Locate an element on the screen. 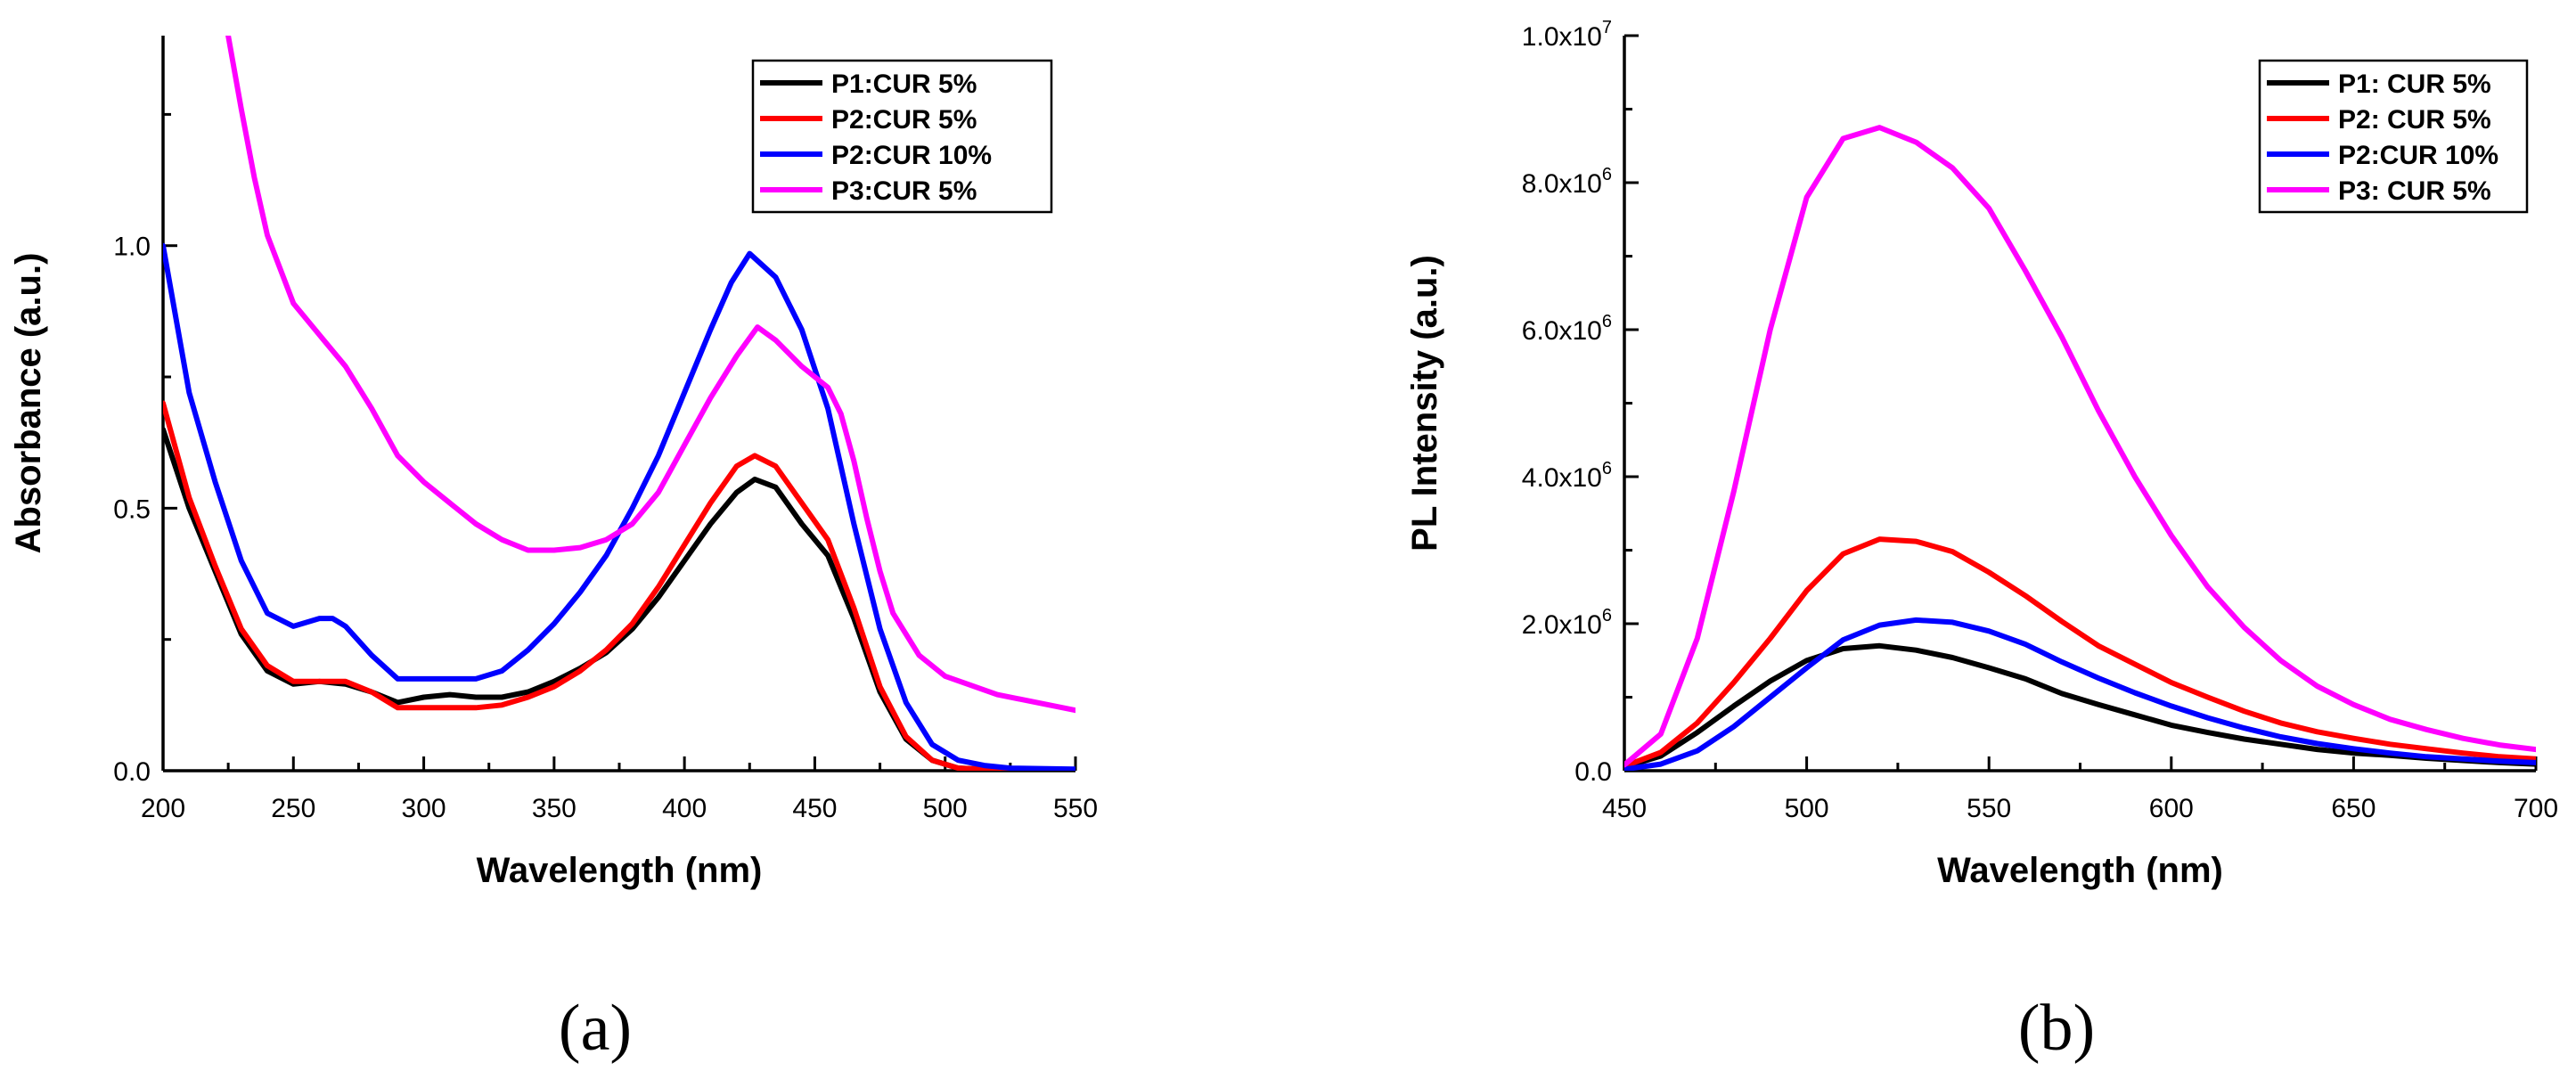 The image size is (2576, 1079). x-tick-label: 300 is located at coordinates (424, 809).